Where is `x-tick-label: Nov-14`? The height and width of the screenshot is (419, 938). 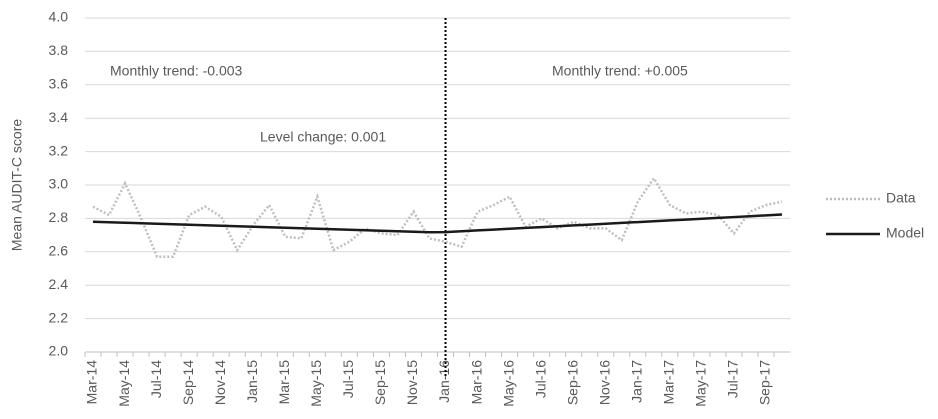 x-tick-label: Nov-14 is located at coordinates (220, 382).